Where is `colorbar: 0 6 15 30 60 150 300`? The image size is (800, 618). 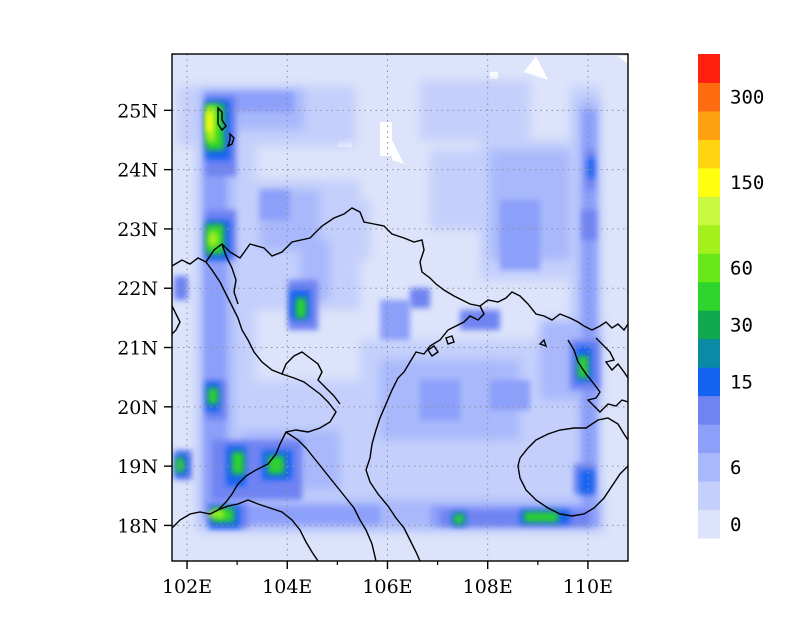 colorbar: 0 6 15 30 60 150 300 is located at coordinates (731, 296).